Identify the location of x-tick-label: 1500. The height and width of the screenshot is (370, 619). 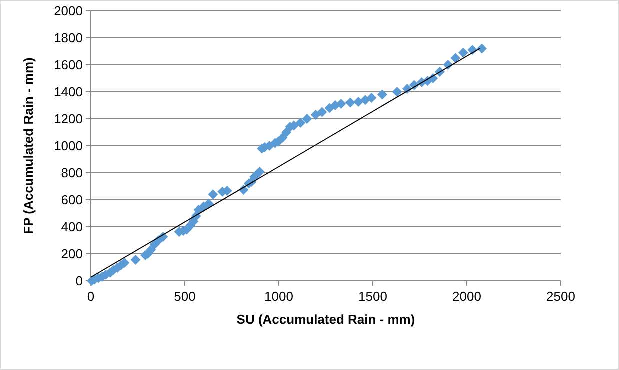
(373, 296).